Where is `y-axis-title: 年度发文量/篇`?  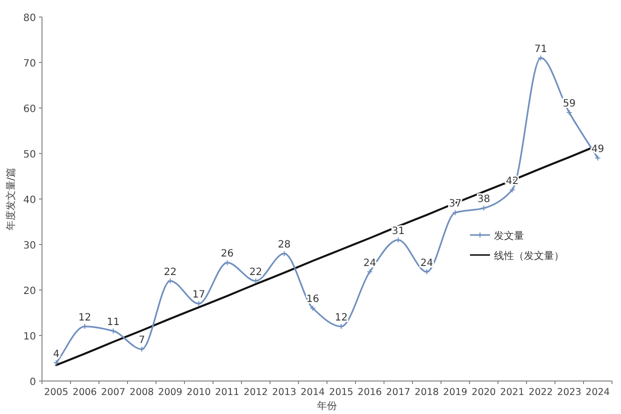
y-axis-title: 年度发文量/篇 is located at coordinates (11, 199).